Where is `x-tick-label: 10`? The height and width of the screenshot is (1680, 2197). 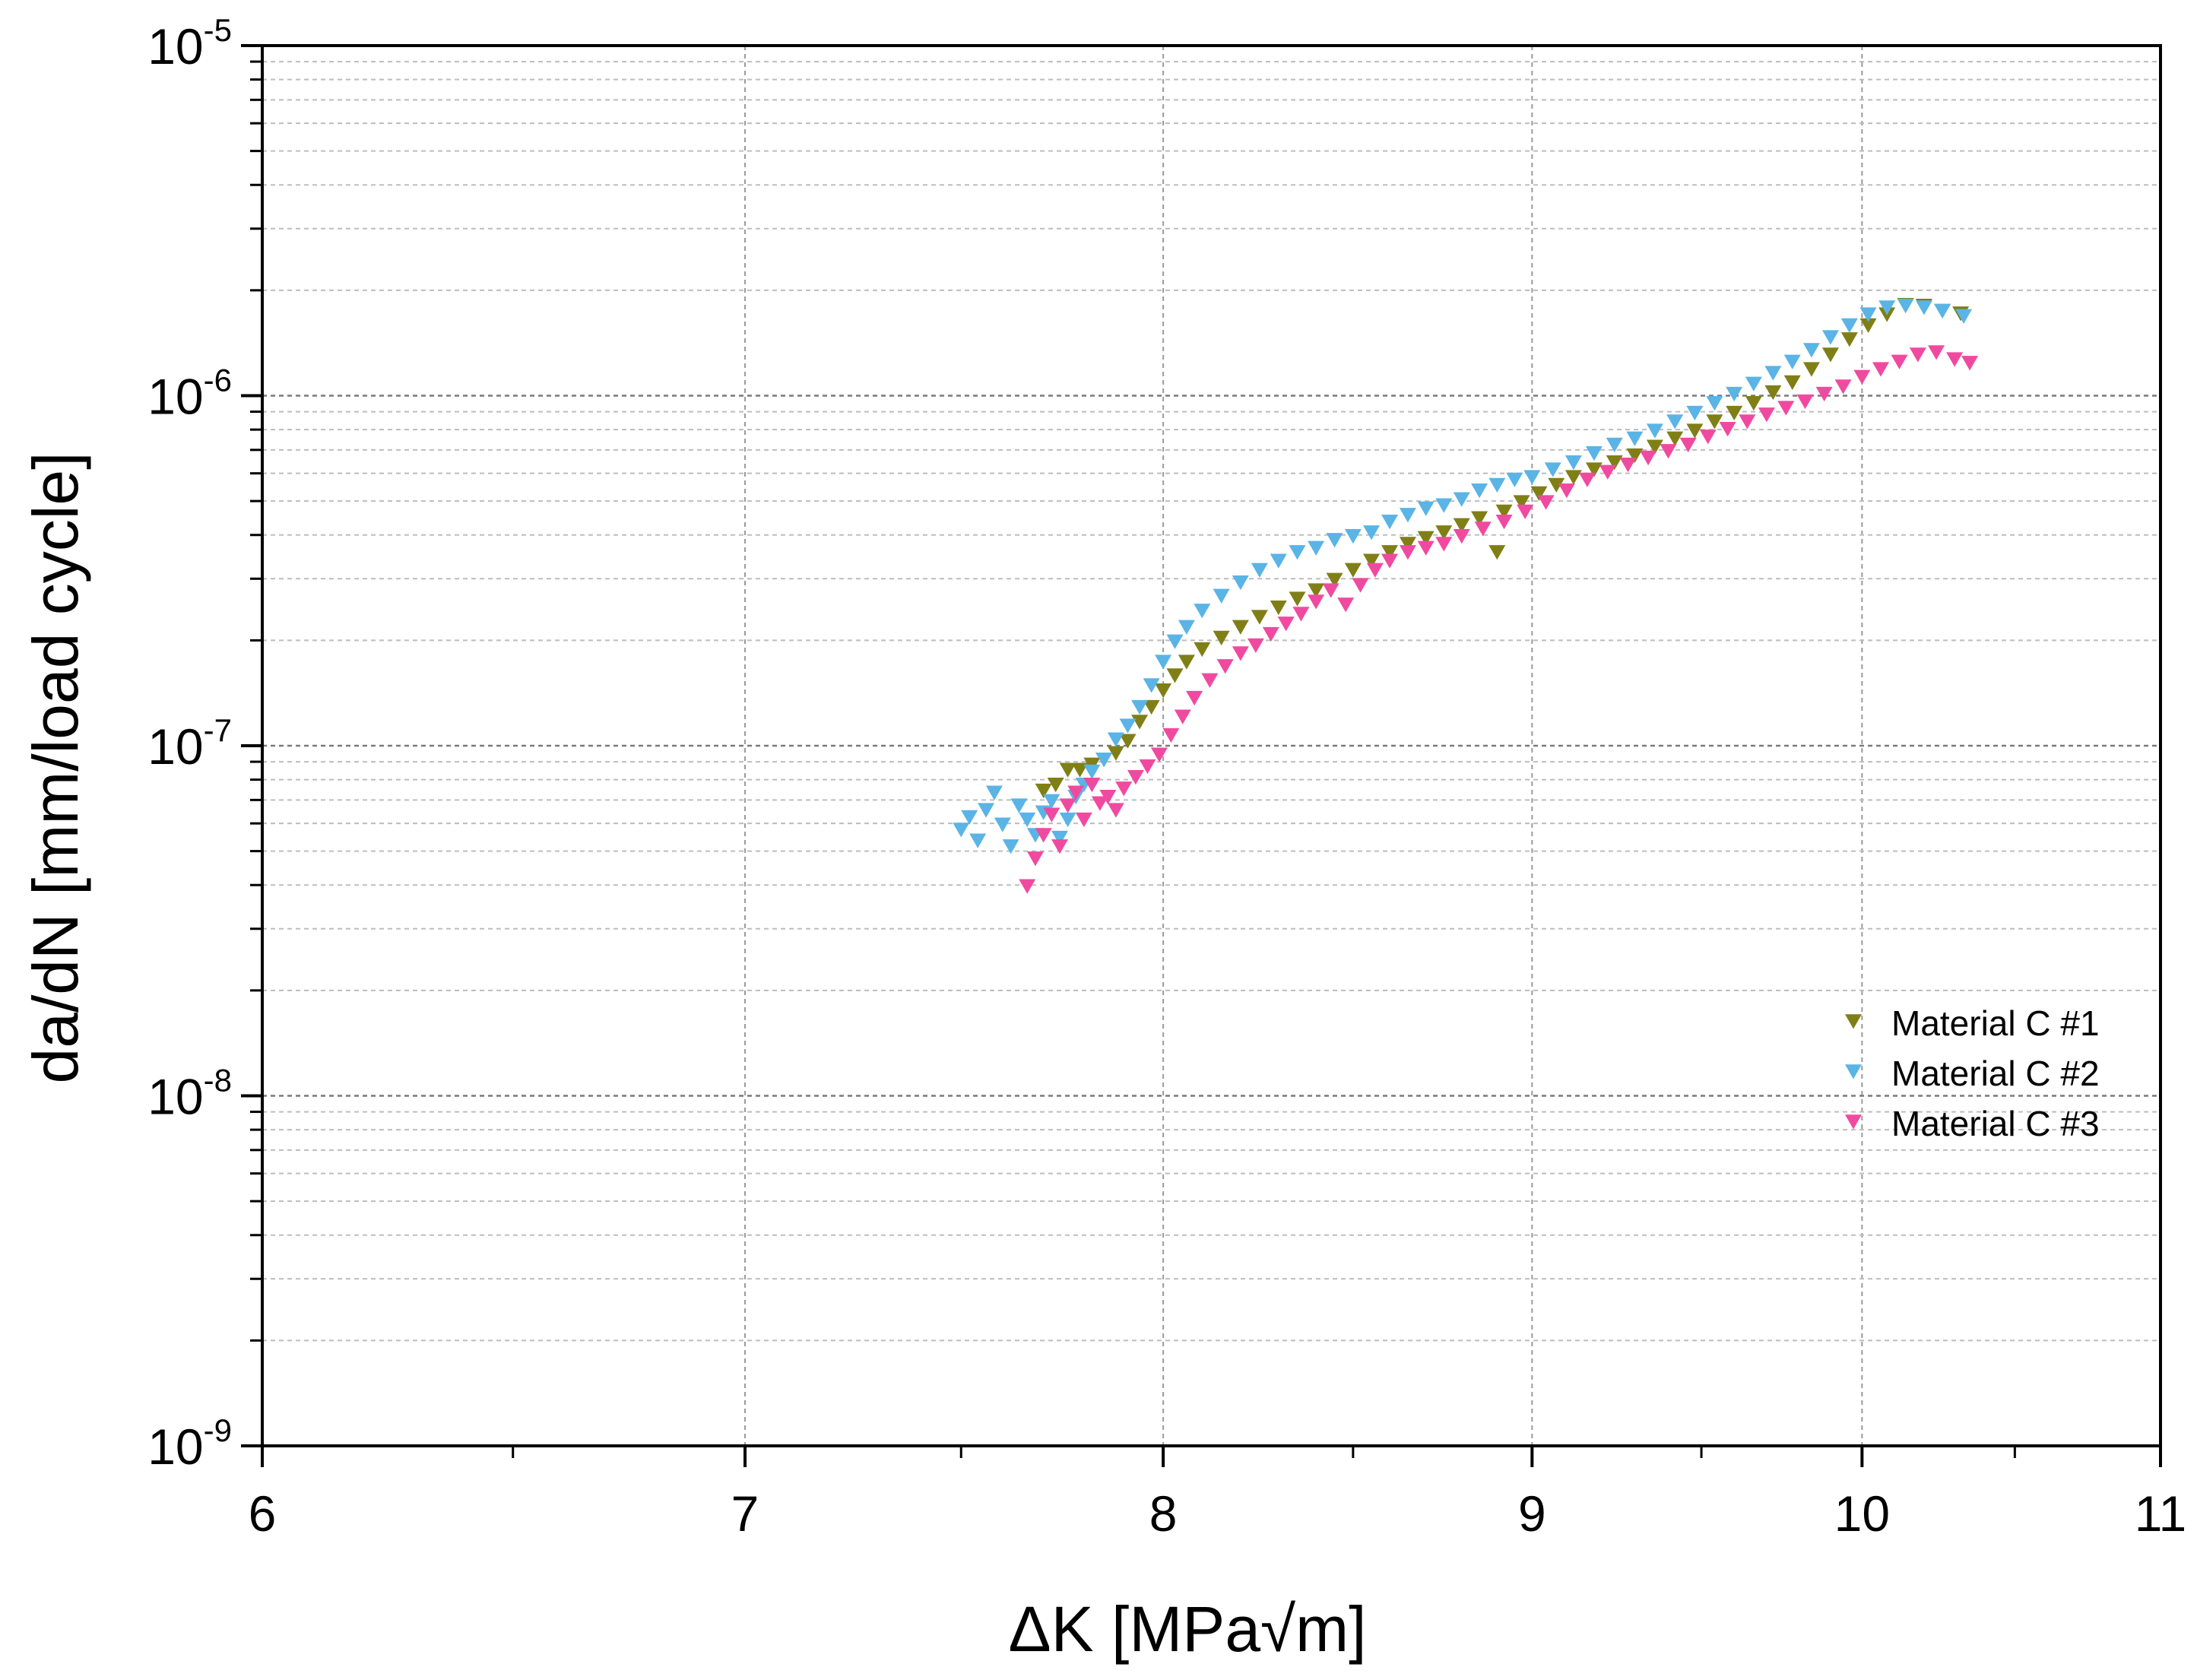 x-tick-label: 10 is located at coordinates (1862, 1513).